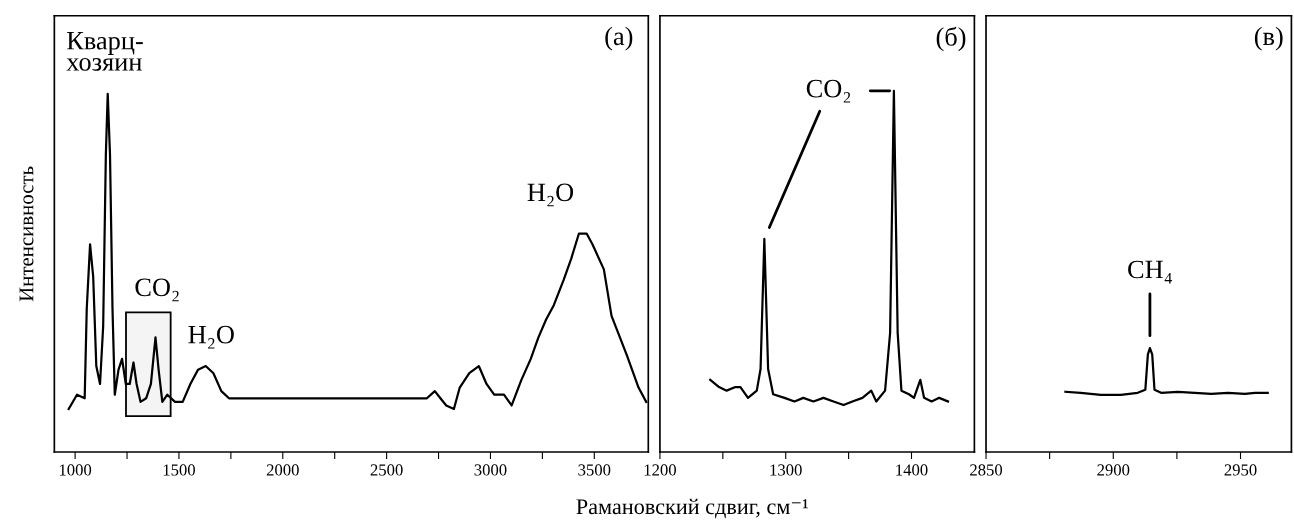 This screenshot has width=1294, height=525. What do you see at coordinates (1150, 272) in the screenshot?
I see `annotation: CH₄` at bounding box center [1150, 272].